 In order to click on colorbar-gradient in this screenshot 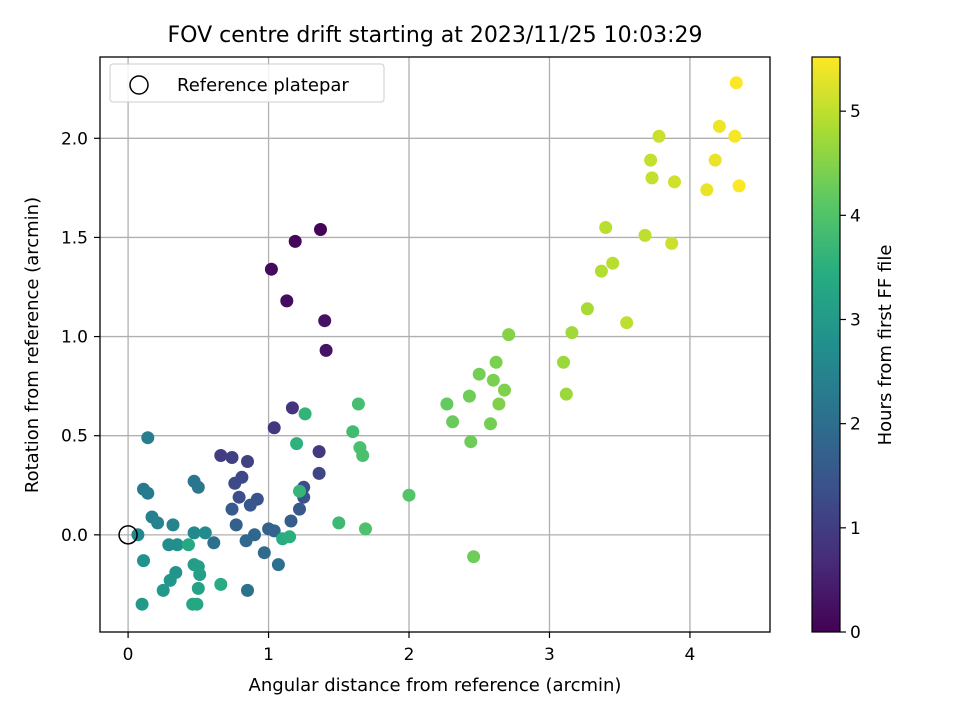, I will do `click(826, 344)`.